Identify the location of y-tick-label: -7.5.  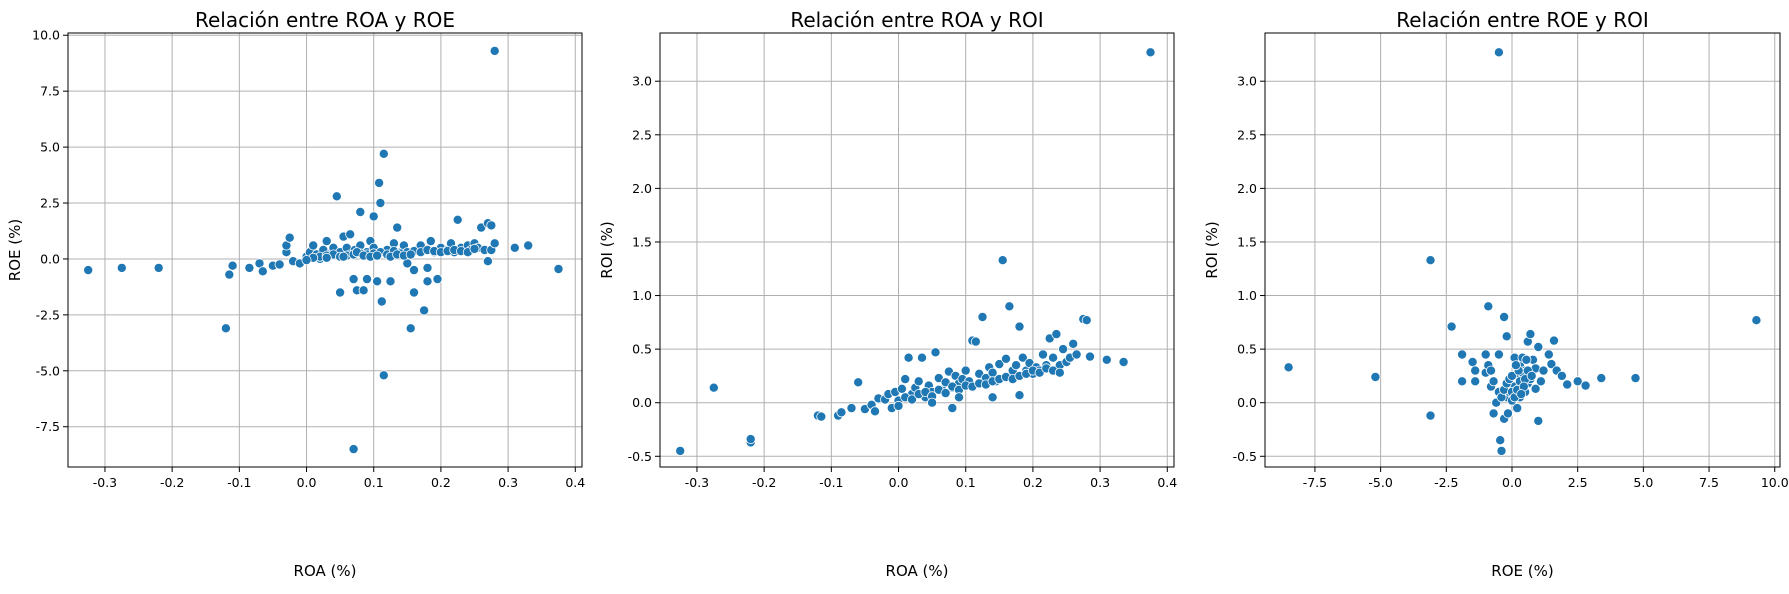
(48, 426).